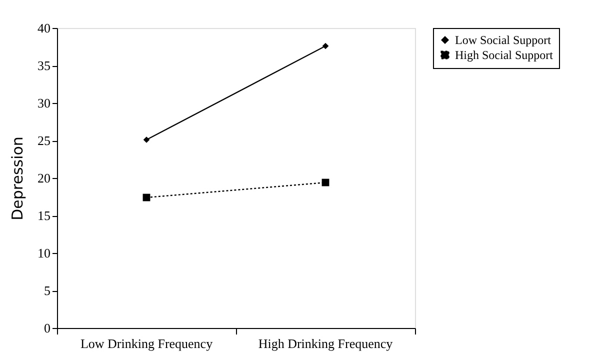 This screenshot has width=600, height=355. I want to click on y-tick-label: 15, so click(44, 215).